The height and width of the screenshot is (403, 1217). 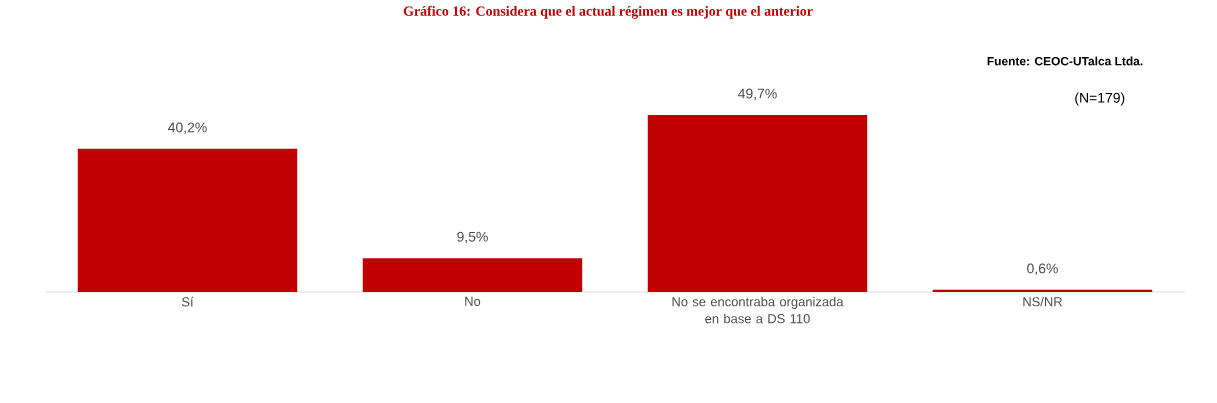 I want to click on x-tick-label: No, so click(x=473, y=301).